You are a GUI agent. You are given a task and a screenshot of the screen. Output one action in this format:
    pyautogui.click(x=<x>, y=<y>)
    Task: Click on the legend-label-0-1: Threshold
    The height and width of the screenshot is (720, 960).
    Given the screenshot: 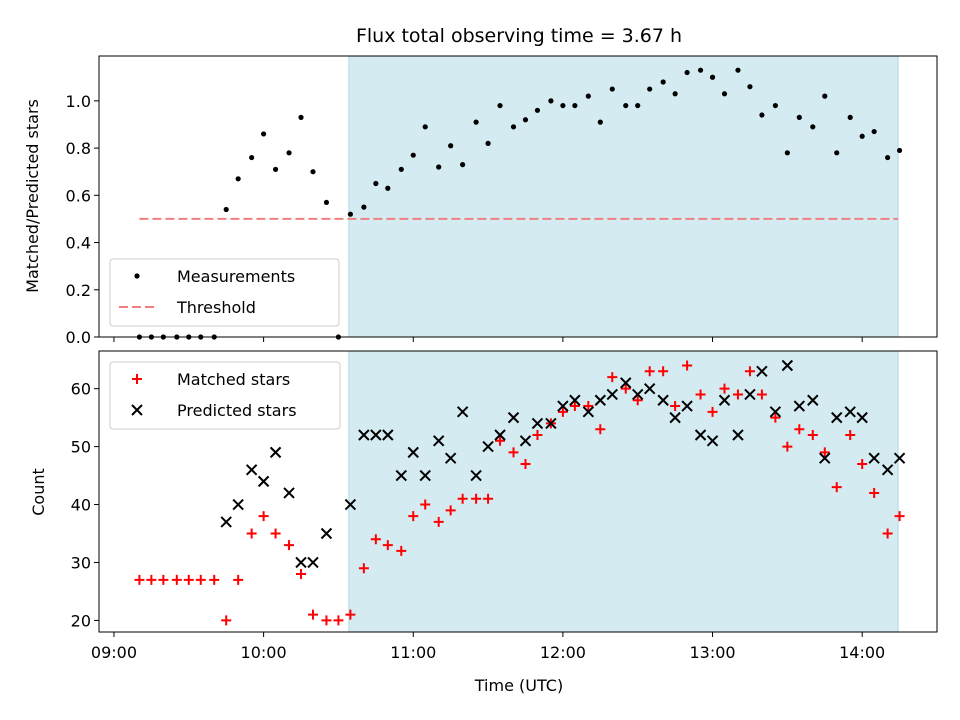 What is the action you would take?
    pyautogui.click(x=216, y=307)
    